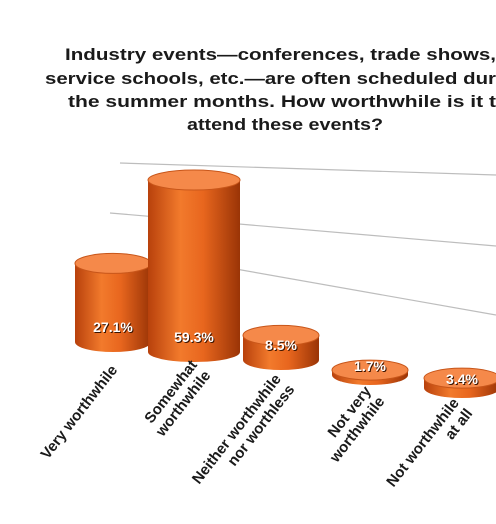 This screenshot has width=496, height=524. I want to click on value-label: 1.7%, so click(370, 366).